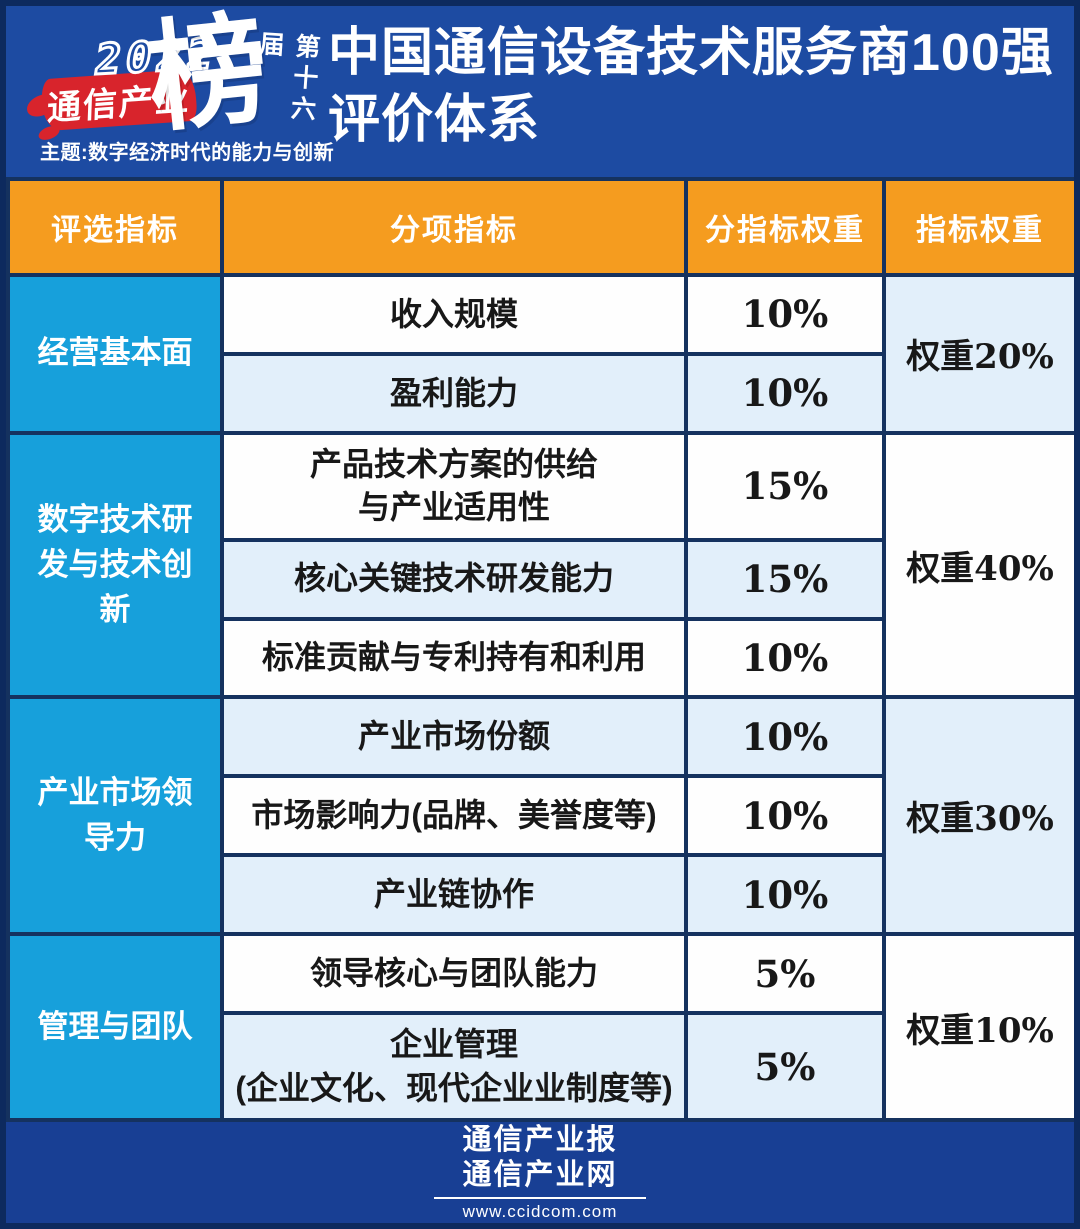  What do you see at coordinates (540, 1140) in the screenshot?
I see `footer-brand-line1: 通信产业报` at bounding box center [540, 1140].